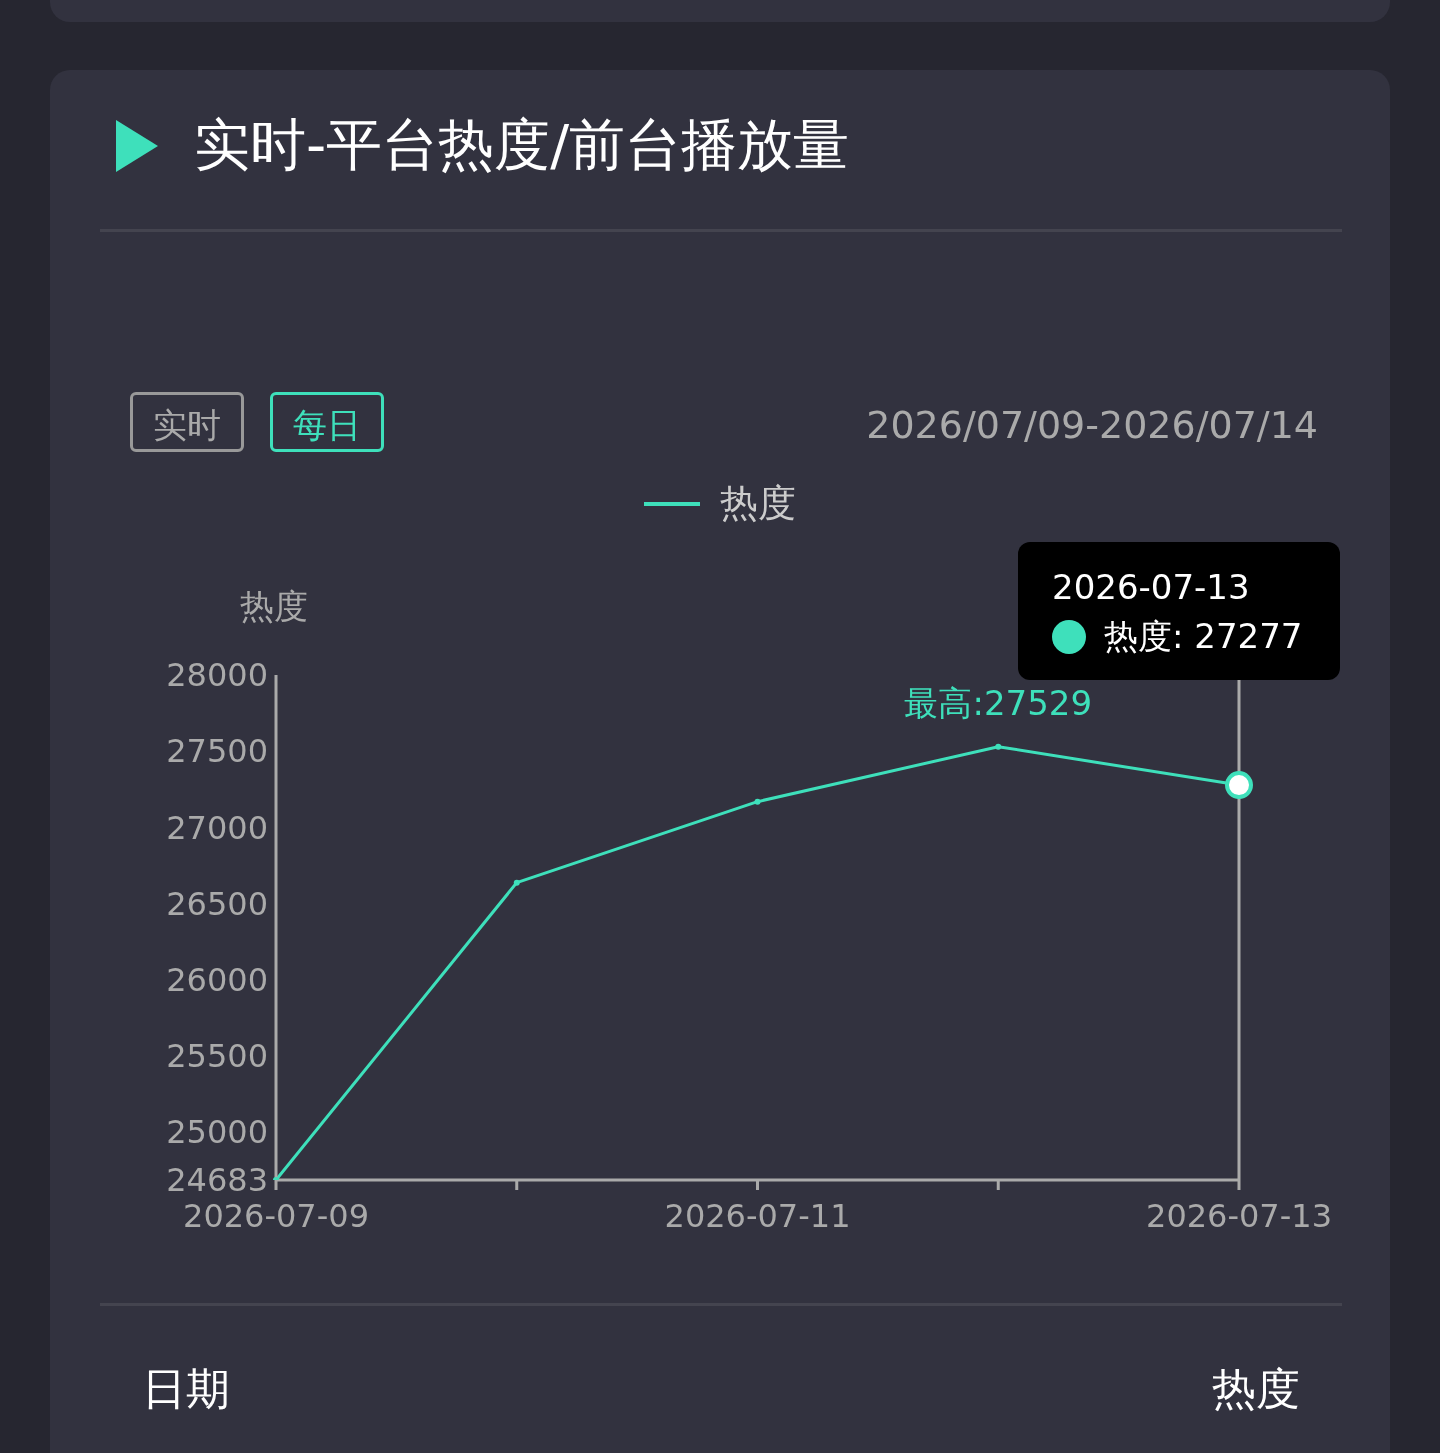 Image resolution: width=1440 pixels, height=1453 pixels. I want to click on y-tick-label: 25500, so click(217, 1055).